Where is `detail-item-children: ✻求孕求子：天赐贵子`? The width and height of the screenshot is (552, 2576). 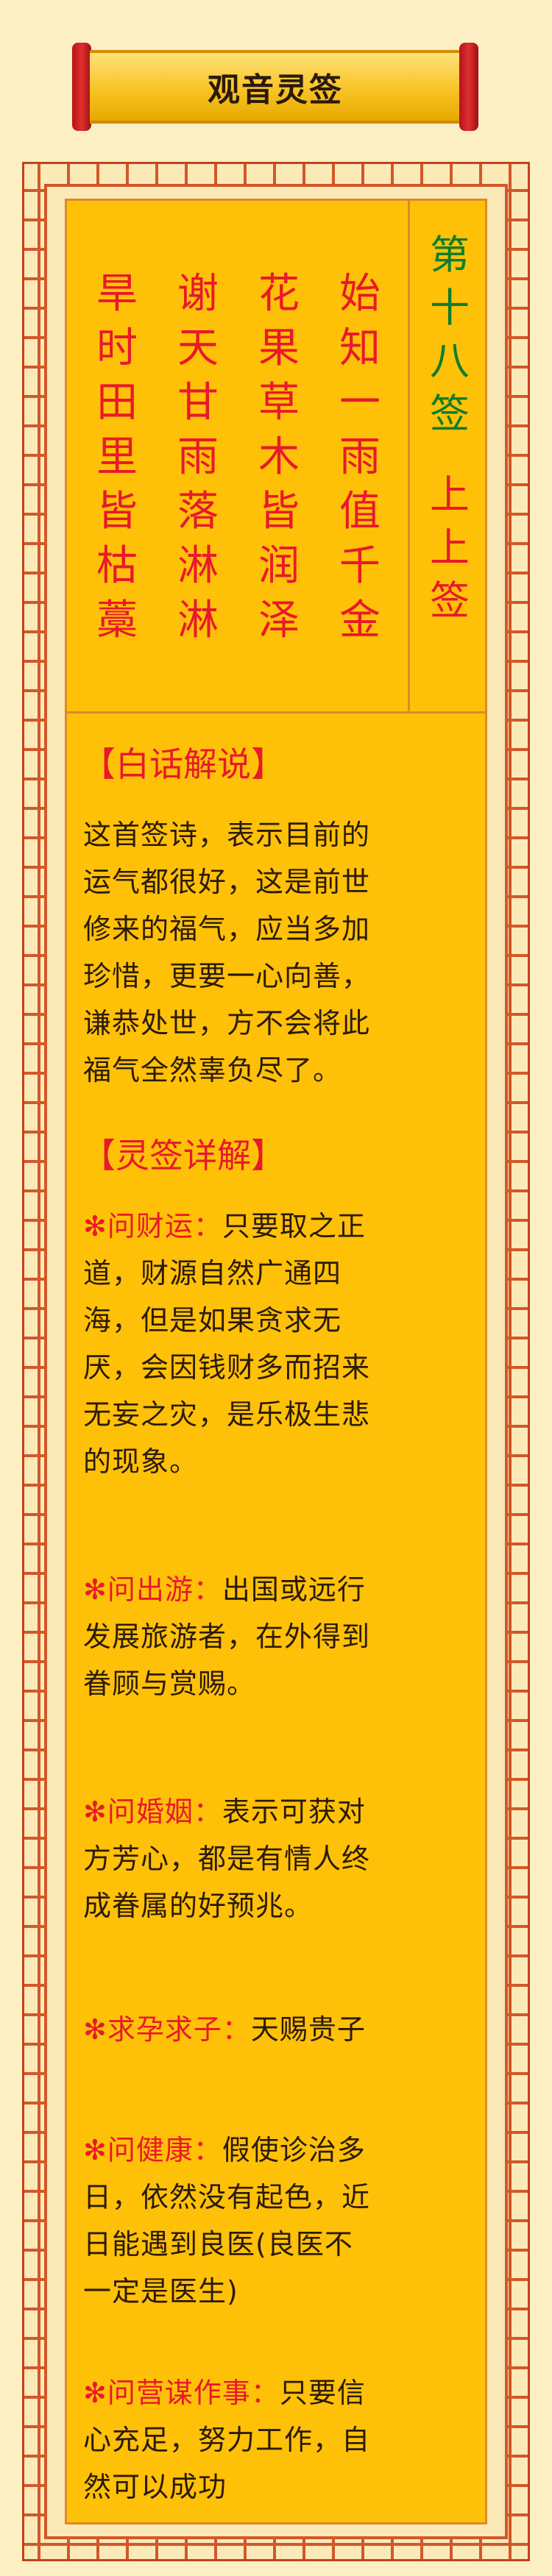
detail-item-children: ✻求孕求子：天赐贵子 is located at coordinates (279, 2029).